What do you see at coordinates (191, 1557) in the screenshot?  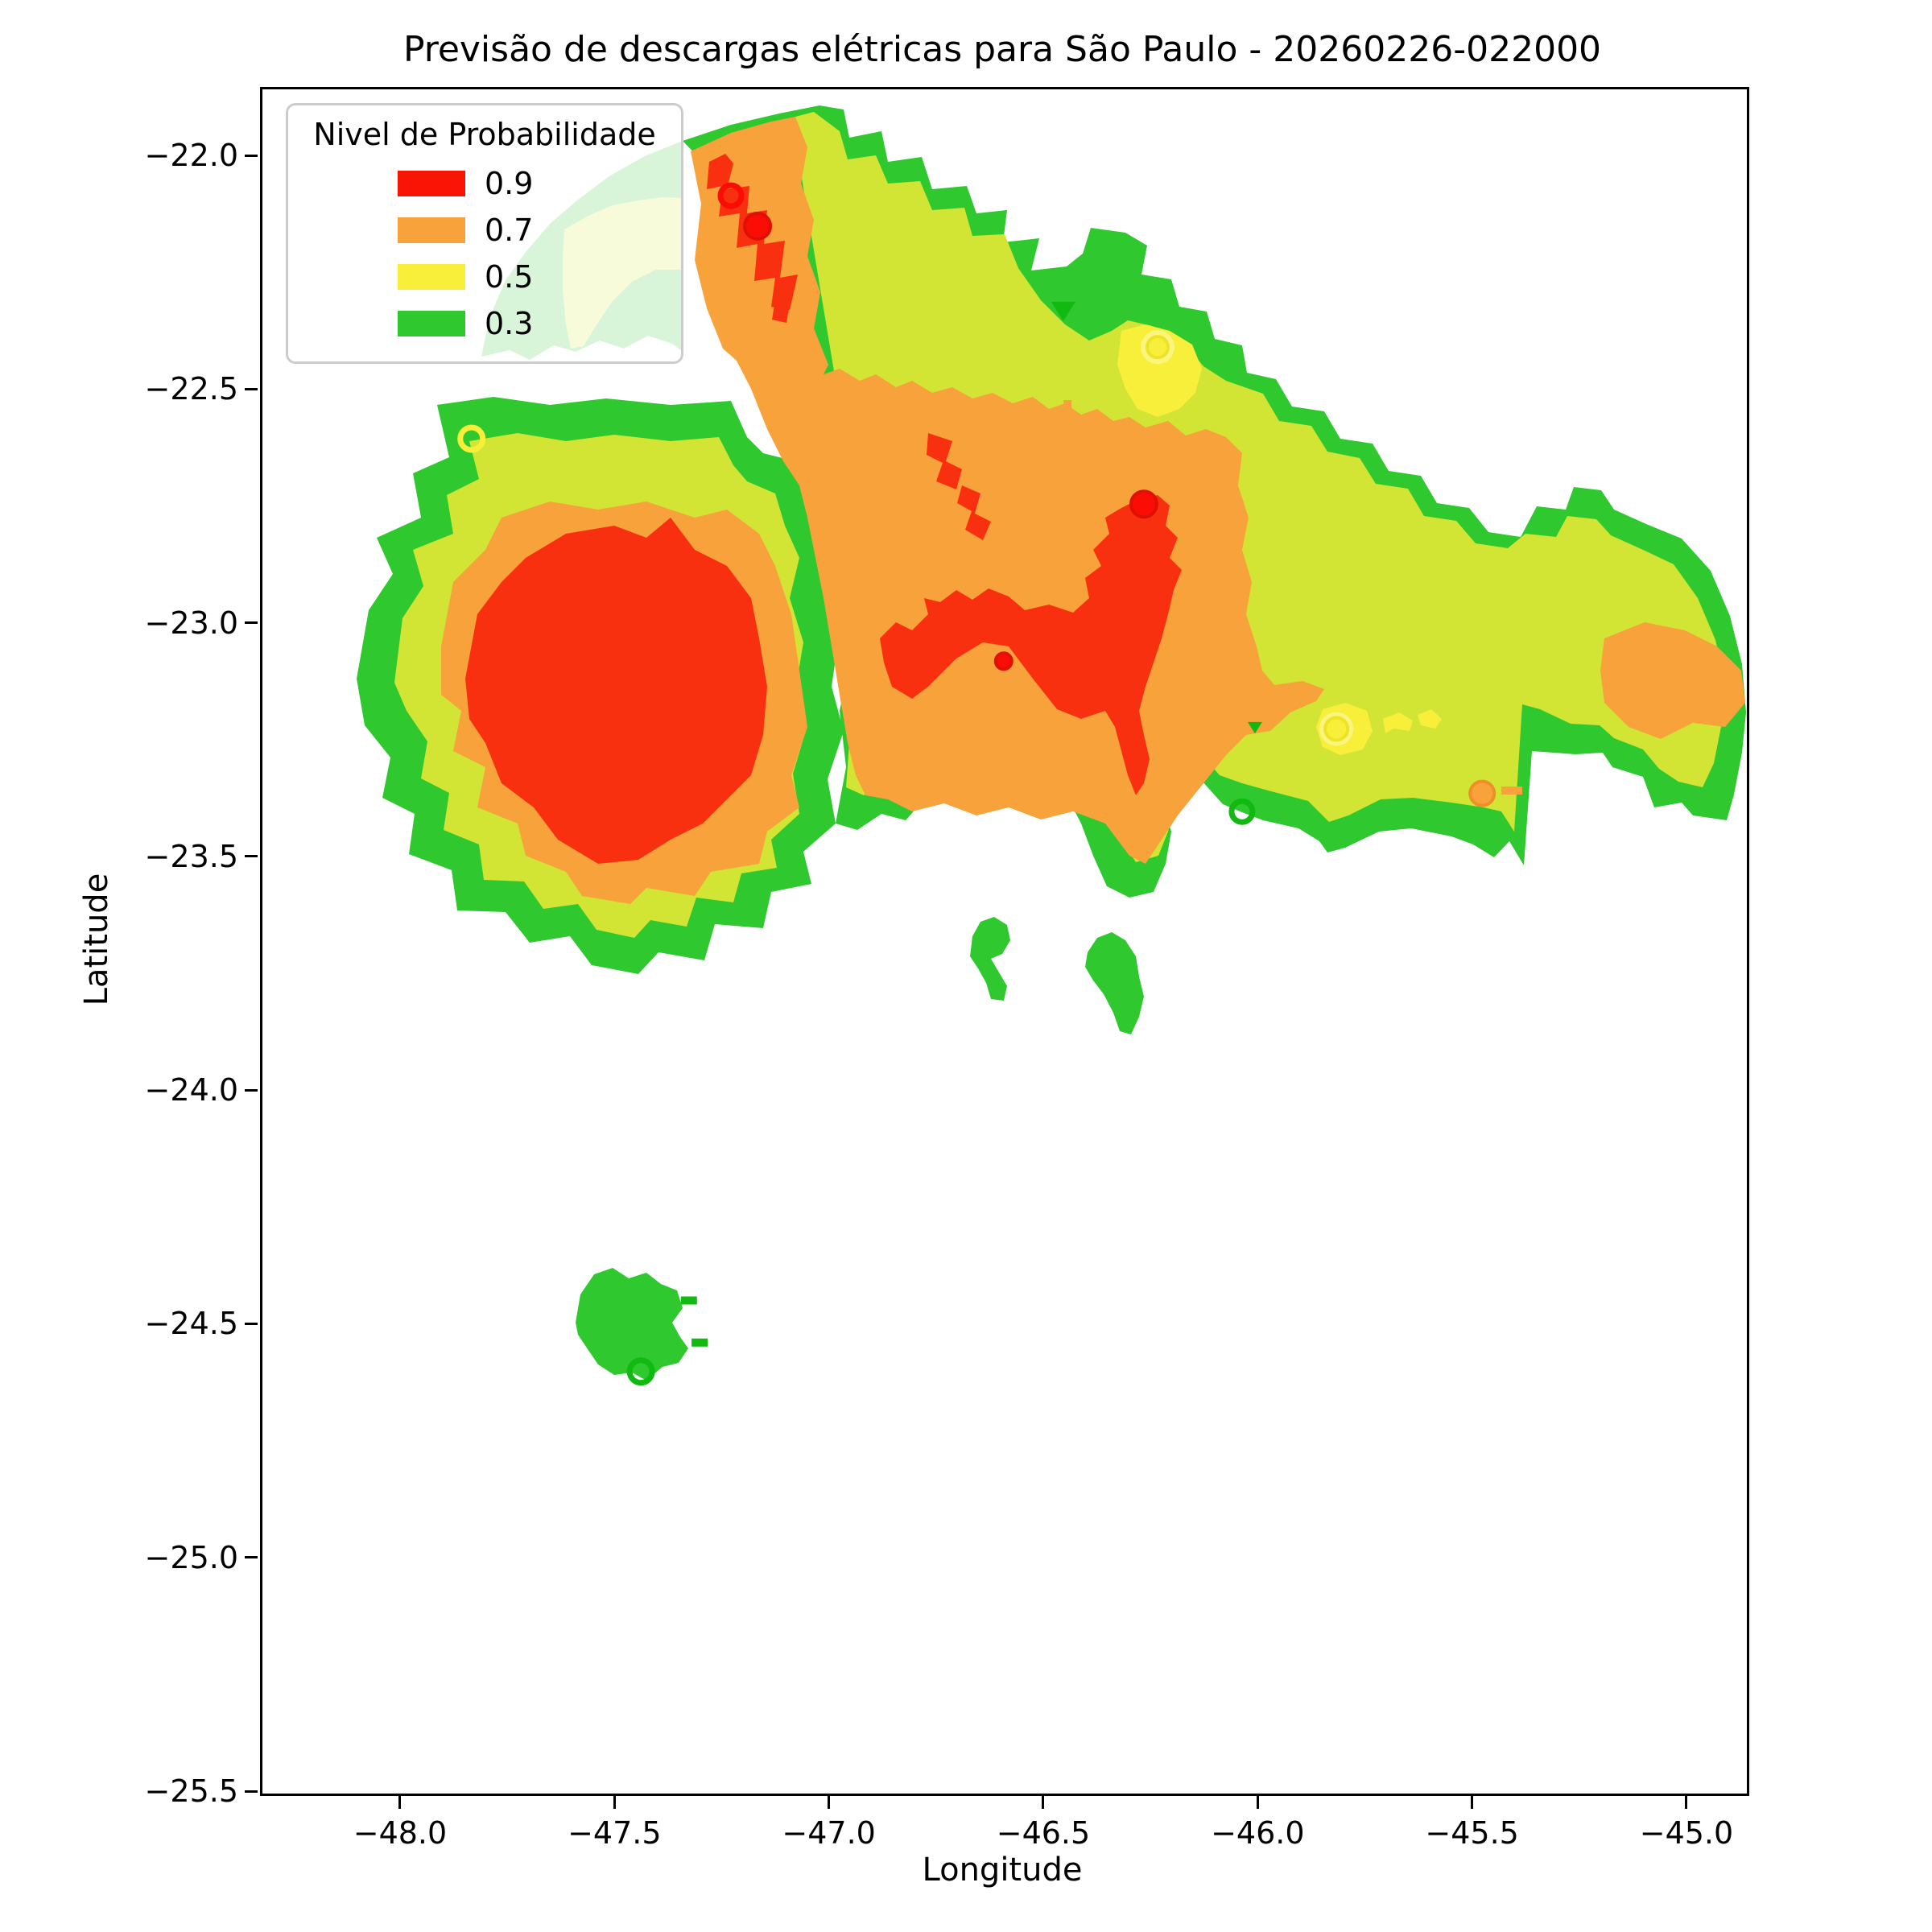 I see `y-tick-label: −25.0` at bounding box center [191, 1557].